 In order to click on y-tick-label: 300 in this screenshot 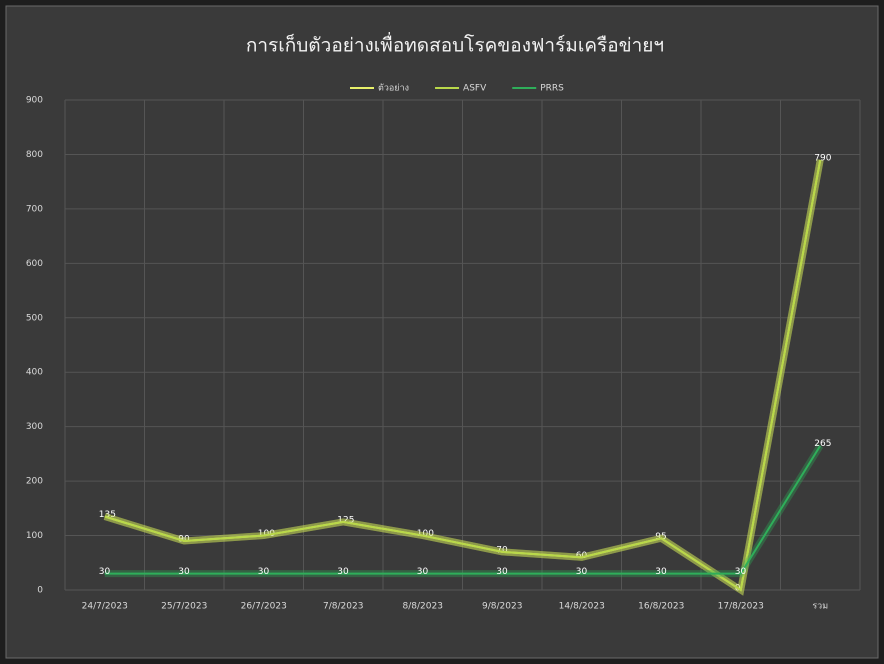, I will do `click(34, 427)`.